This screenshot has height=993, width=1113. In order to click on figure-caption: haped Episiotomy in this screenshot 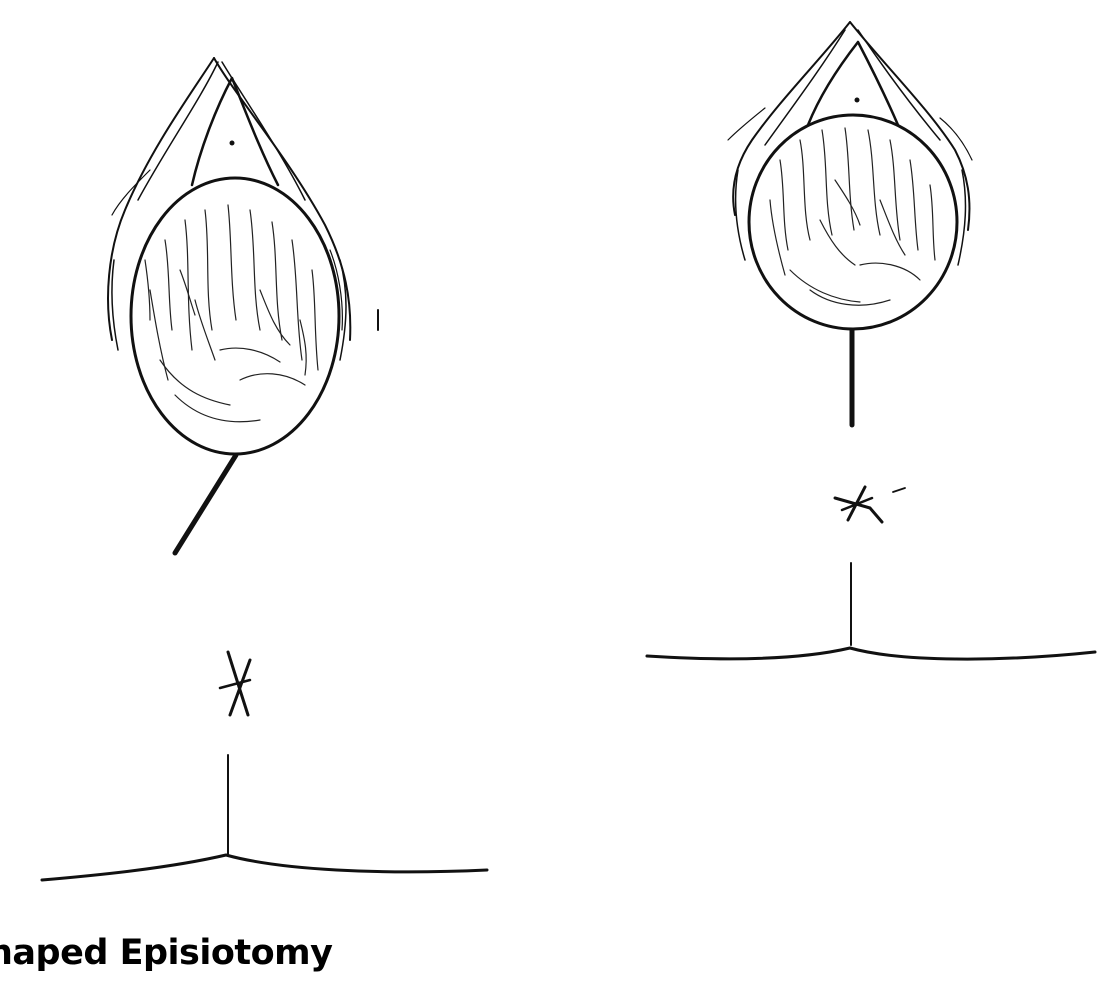, I will do `click(166, 953)`.